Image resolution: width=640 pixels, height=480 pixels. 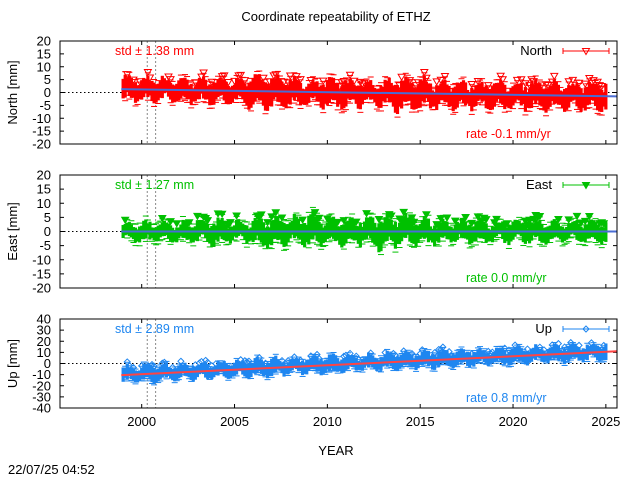 I want to click on trend-line-north, so click(x=369, y=93).